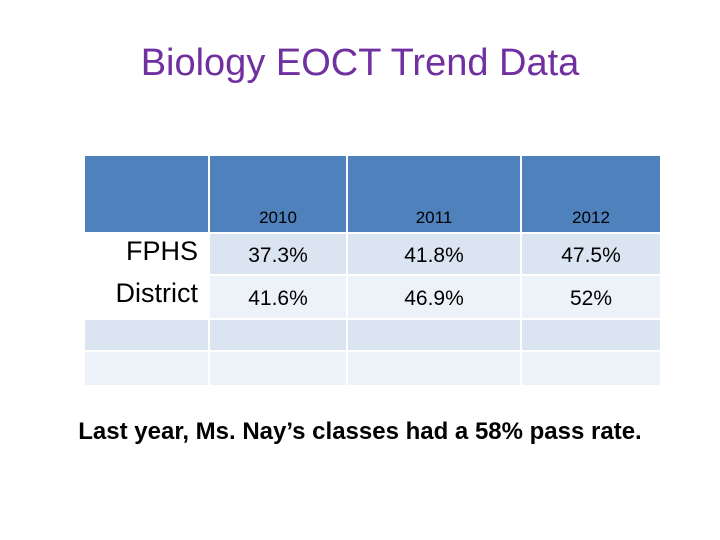 The width and height of the screenshot is (720, 540). Describe the element at coordinates (161, 251) in the screenshot. I see `row-label-fphs: FPHS` at that location.